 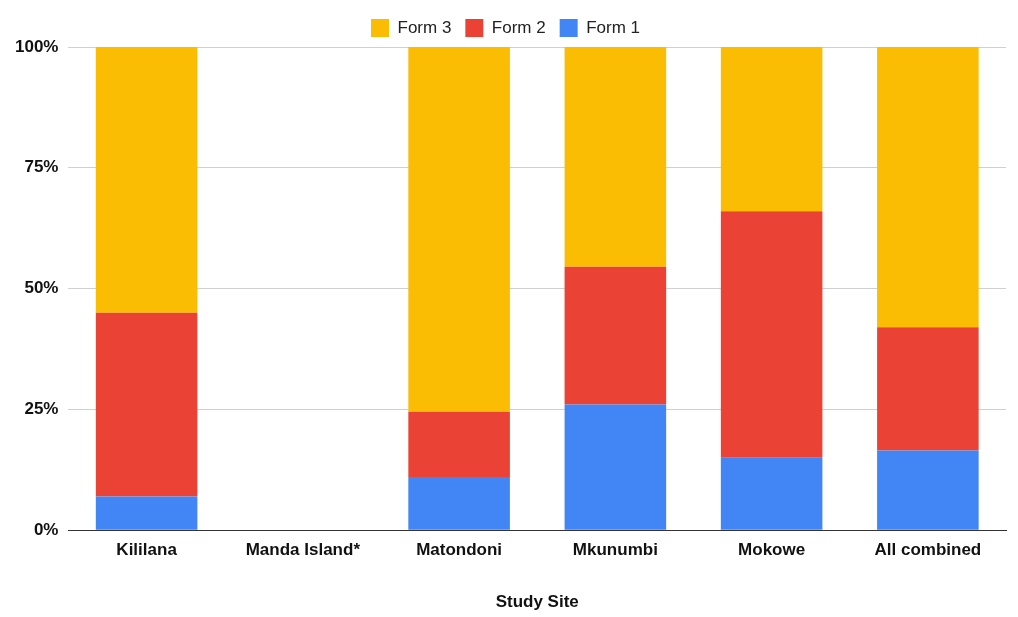 What do you see at coordinates (41, 288) in the screenshot?
I see `y-tick-label: 50%` at bounding box center [41, 288].